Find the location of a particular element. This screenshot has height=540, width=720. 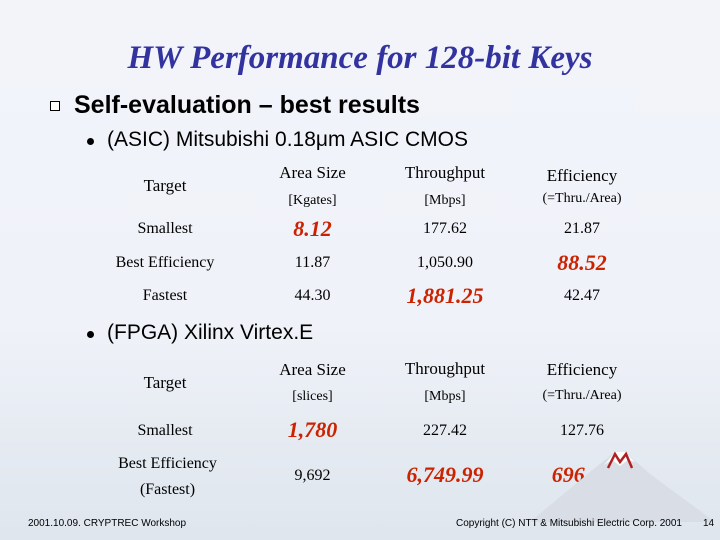

fpga-row-2-throughput: 6,749.99 is located at coordinates (445, 474).